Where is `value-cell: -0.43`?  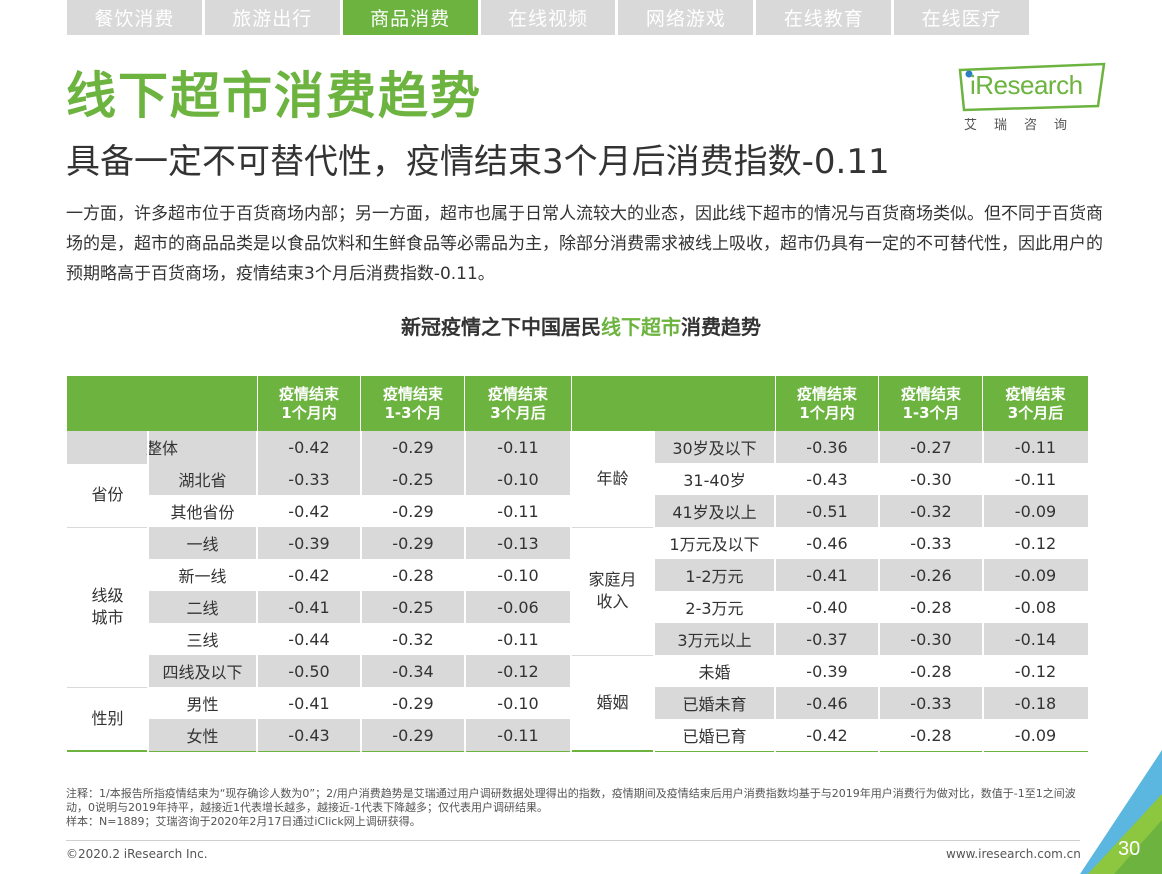
value-cell: -0.43 is located at coordinates (827, 479).